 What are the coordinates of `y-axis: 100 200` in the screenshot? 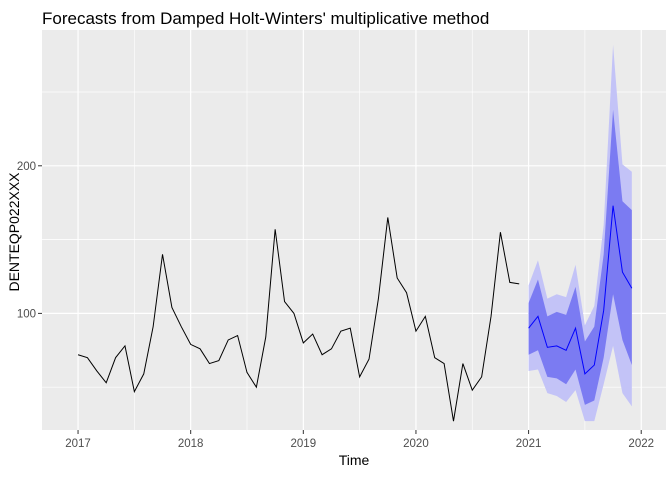 It's located at (29, 240).